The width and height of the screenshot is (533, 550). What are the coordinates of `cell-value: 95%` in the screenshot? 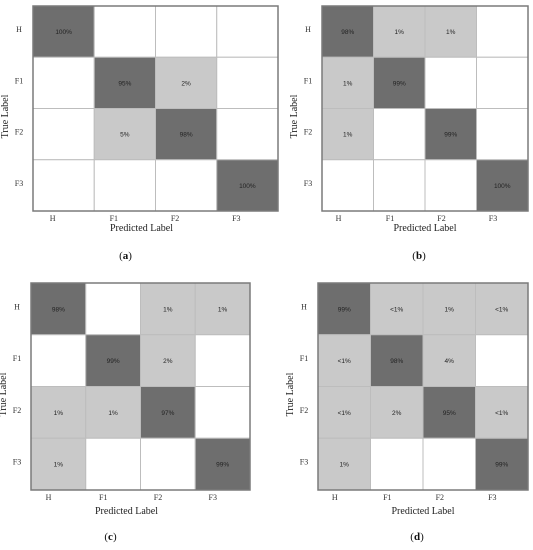 It's located at (124, 83).